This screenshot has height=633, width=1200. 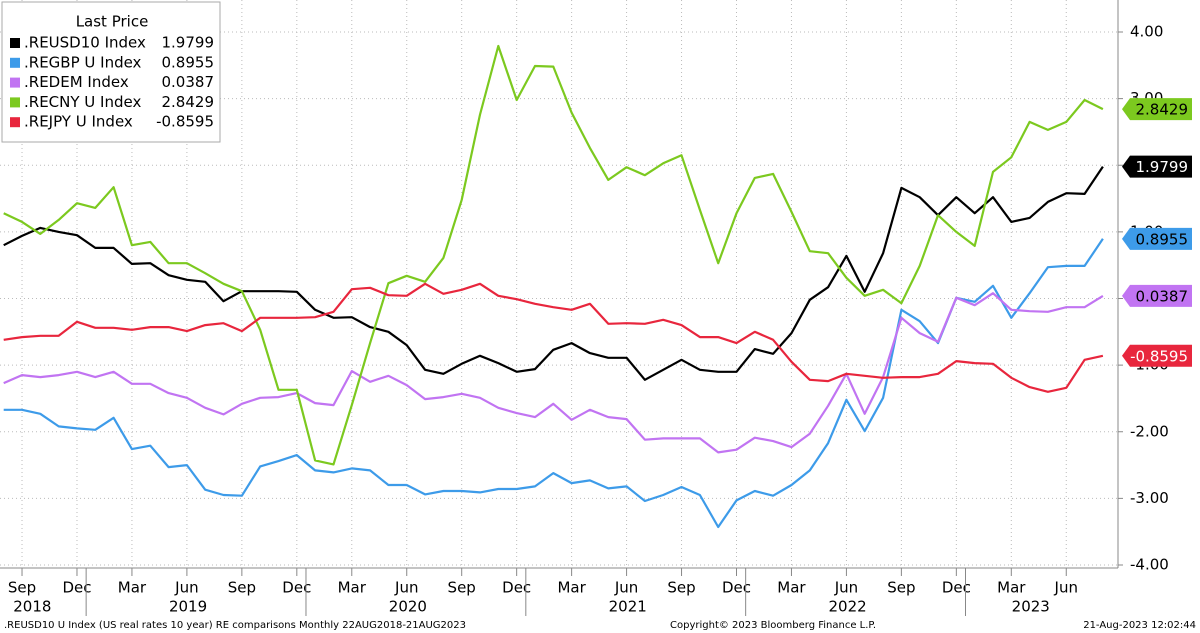 I want to click on legend-label: .REGBP U Index, so click(x=83, y=62).